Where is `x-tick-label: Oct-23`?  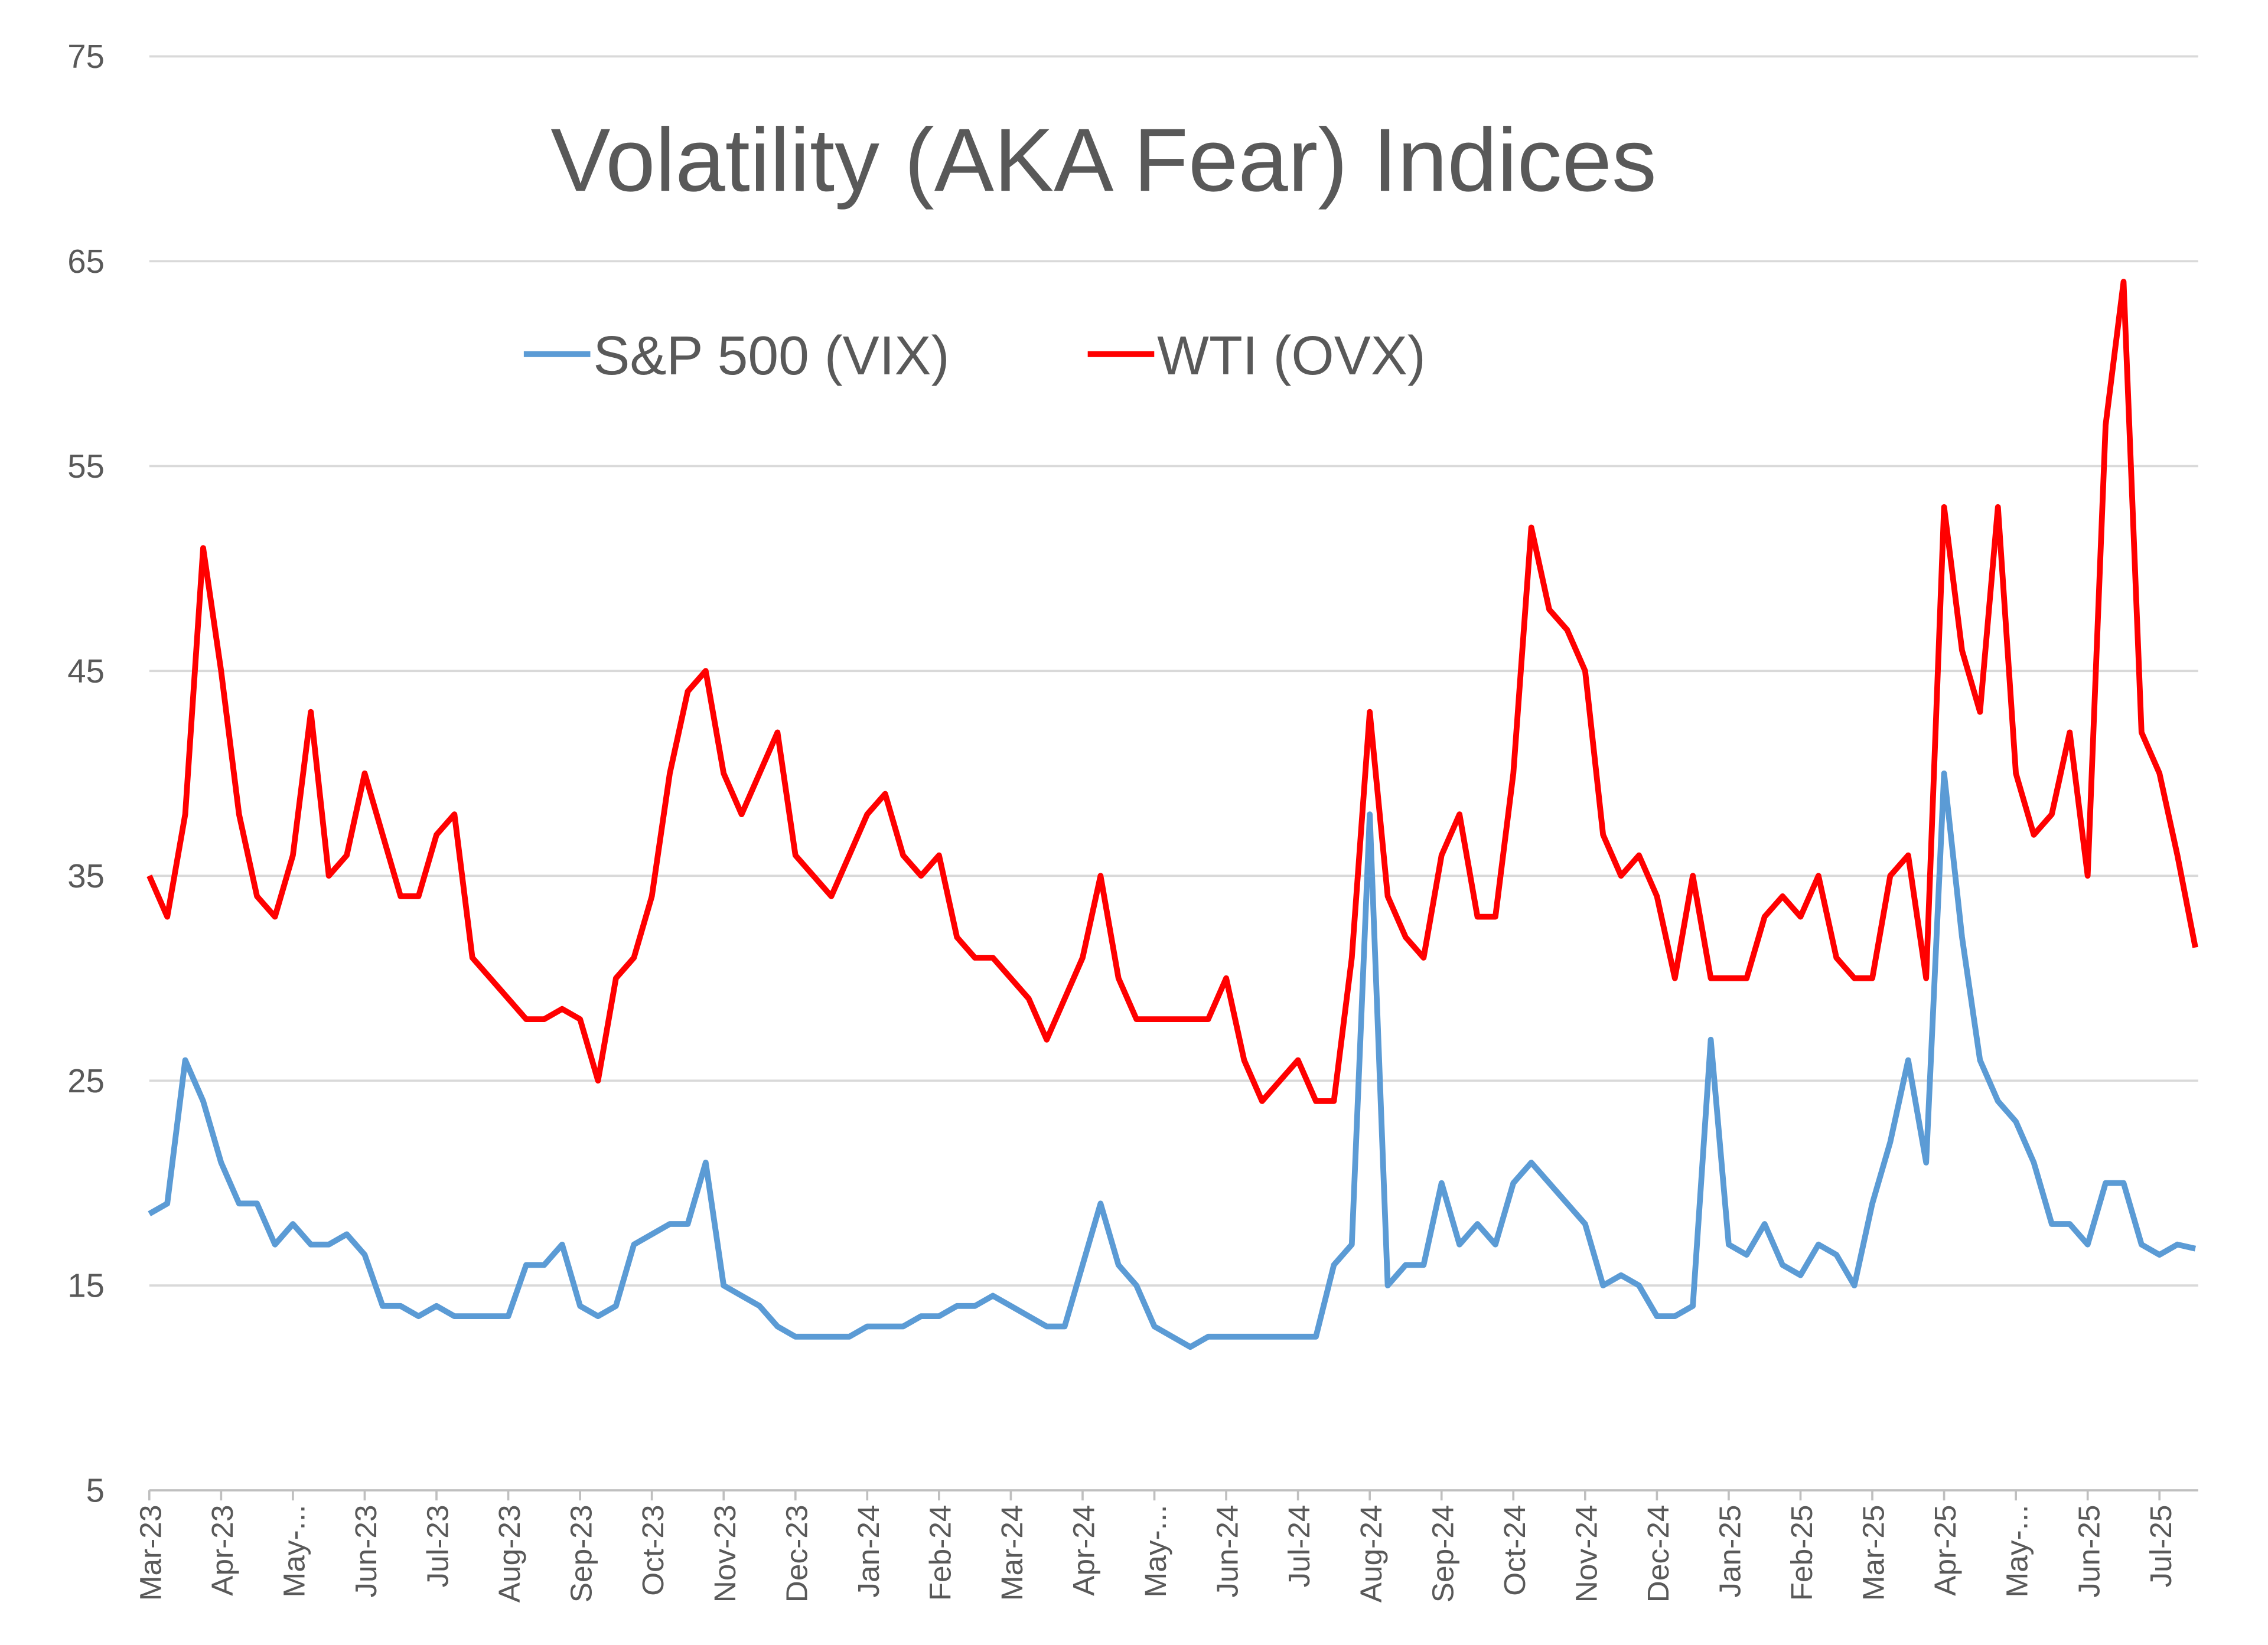
x-tick-label: Oct-23 is located at coordinates (653, 1550).